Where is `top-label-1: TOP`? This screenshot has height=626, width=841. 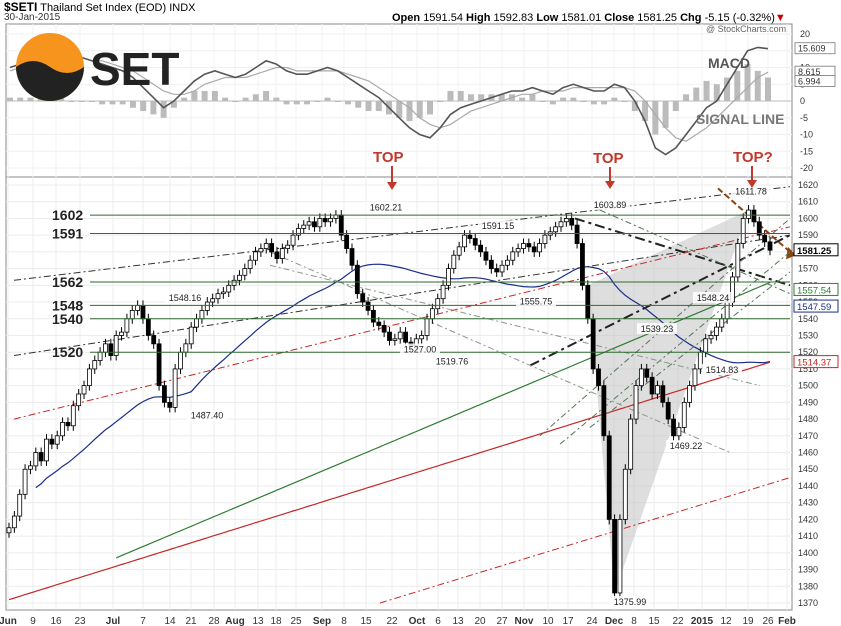 top-label-1: TOP is located at coordinates (388, 157).